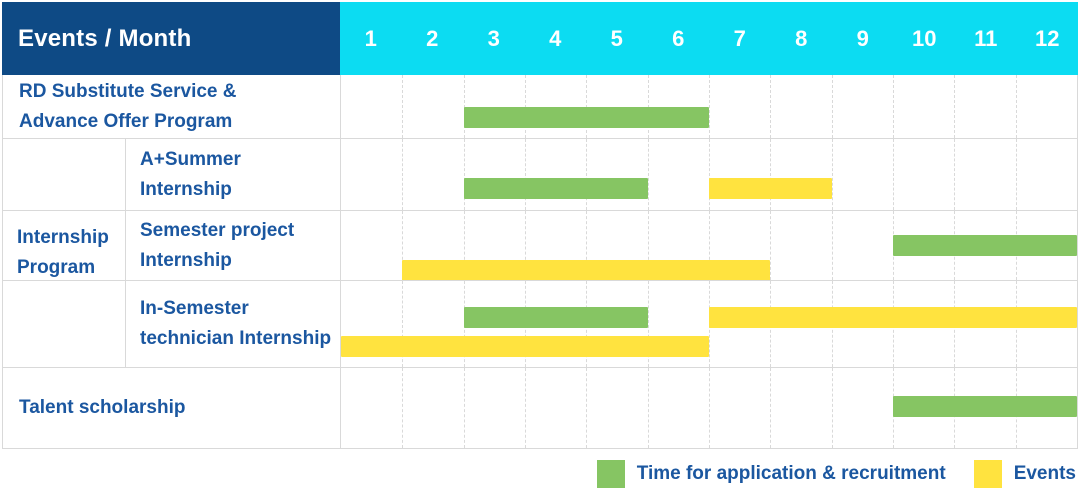 This screenshot has height=494, width=1080. I want to click on month-header-12: 12, so click(1047, 38).